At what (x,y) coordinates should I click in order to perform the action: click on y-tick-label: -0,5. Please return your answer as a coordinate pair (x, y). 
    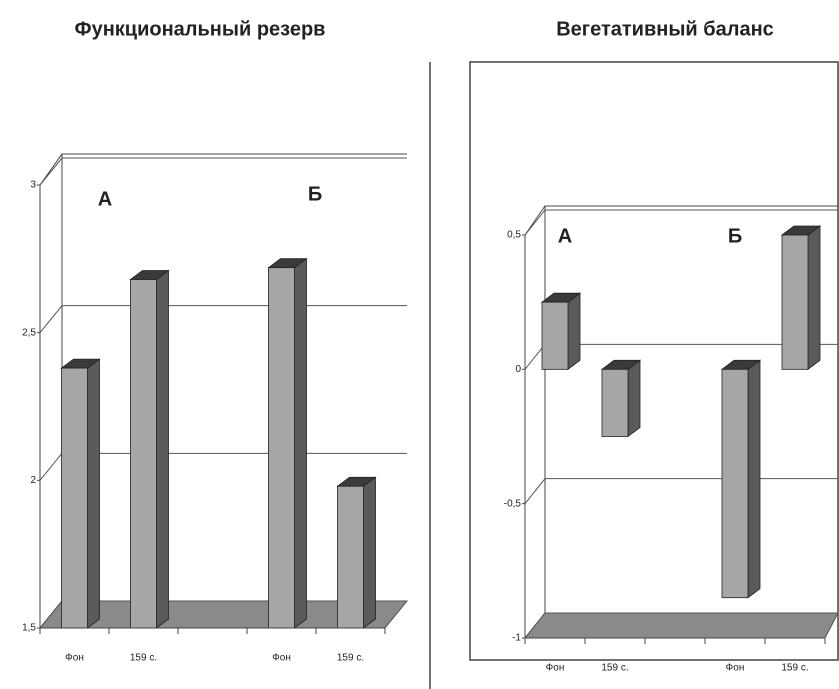
    Looking at the image, I should click on (513, 503).